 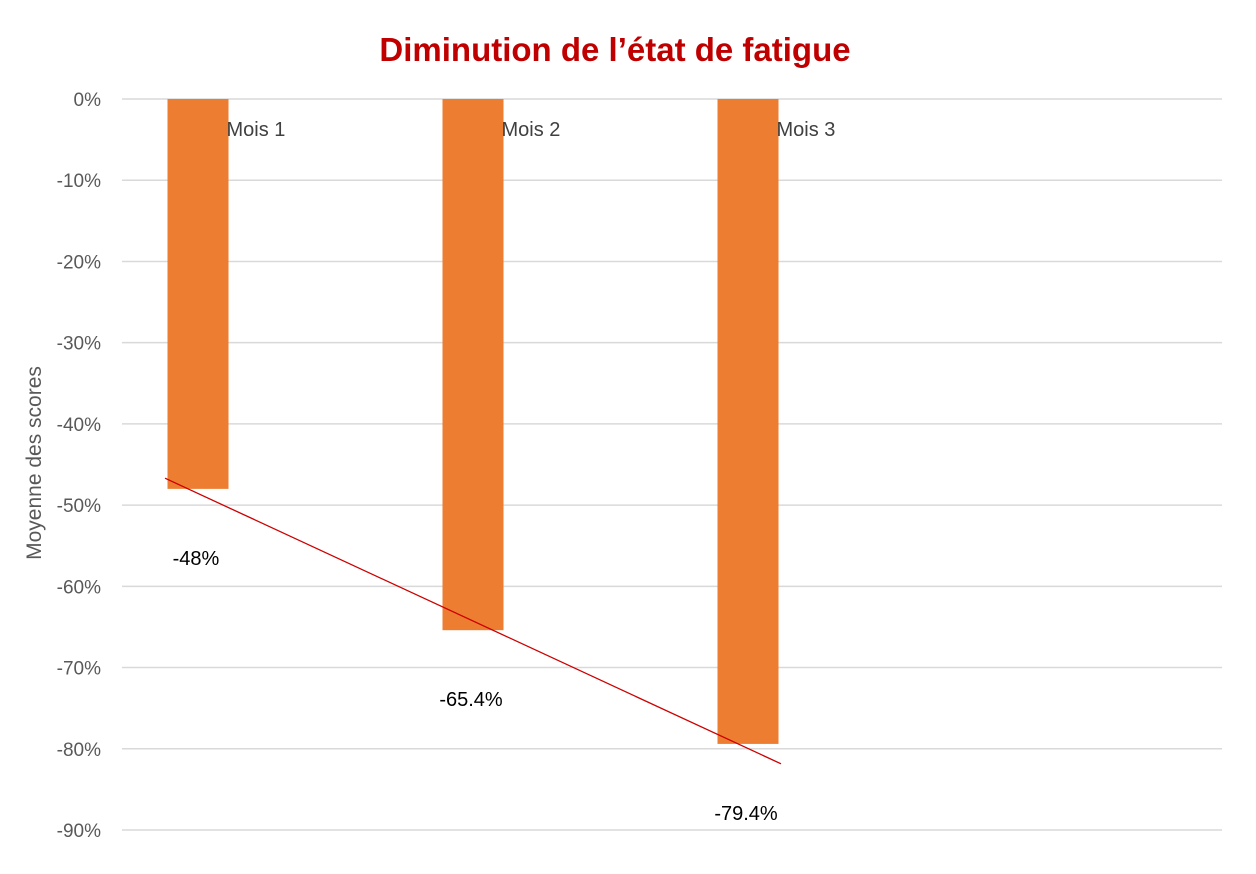 What do you see at coordinates (79, 587) in the screenshot?
I see `y-tick-label: -60%` at bounding box center [79, 587].